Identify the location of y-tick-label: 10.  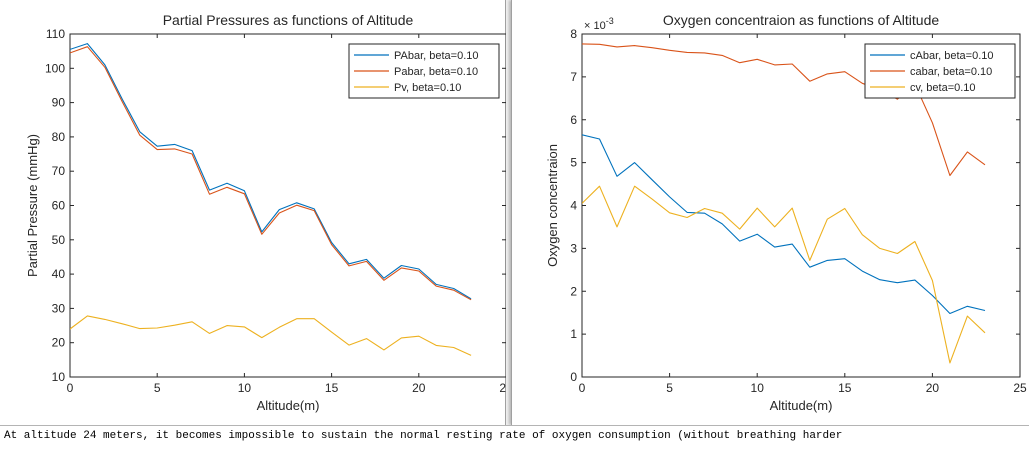
(59, 377).